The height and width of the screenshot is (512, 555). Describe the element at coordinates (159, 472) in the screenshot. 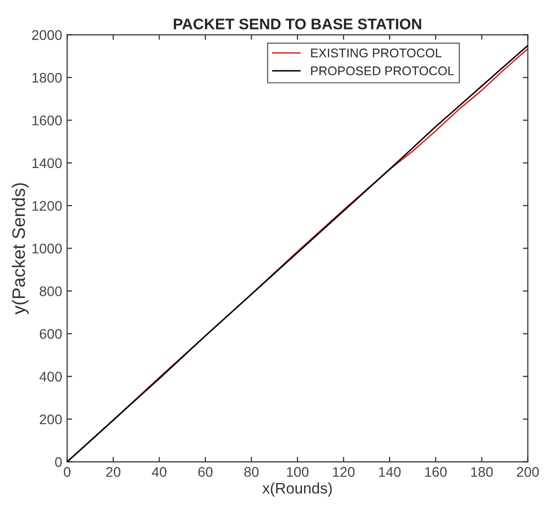

I see `x-tick-label: 40` at that location.